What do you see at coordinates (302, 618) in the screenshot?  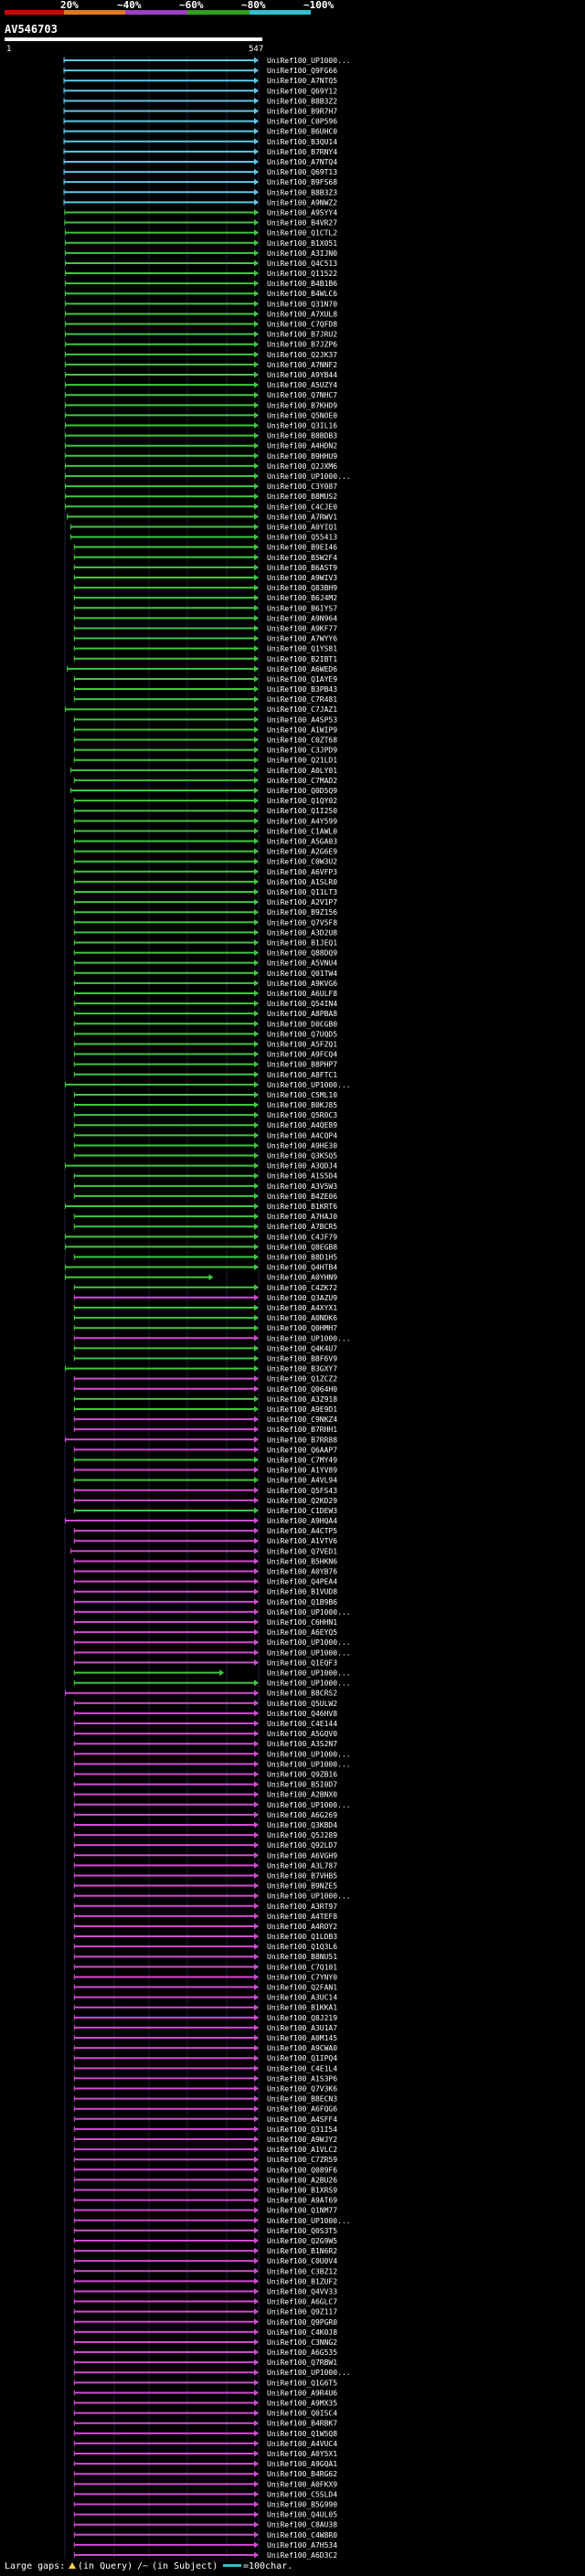 I see `hit-label: UniRef100_A9N964` at bounding box center [302, 618].